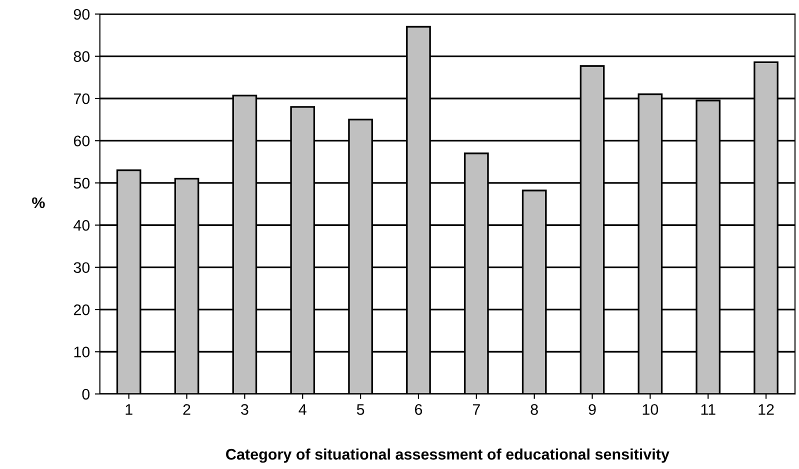  I want to click on x-tick-label: 7, so click(476, 409).